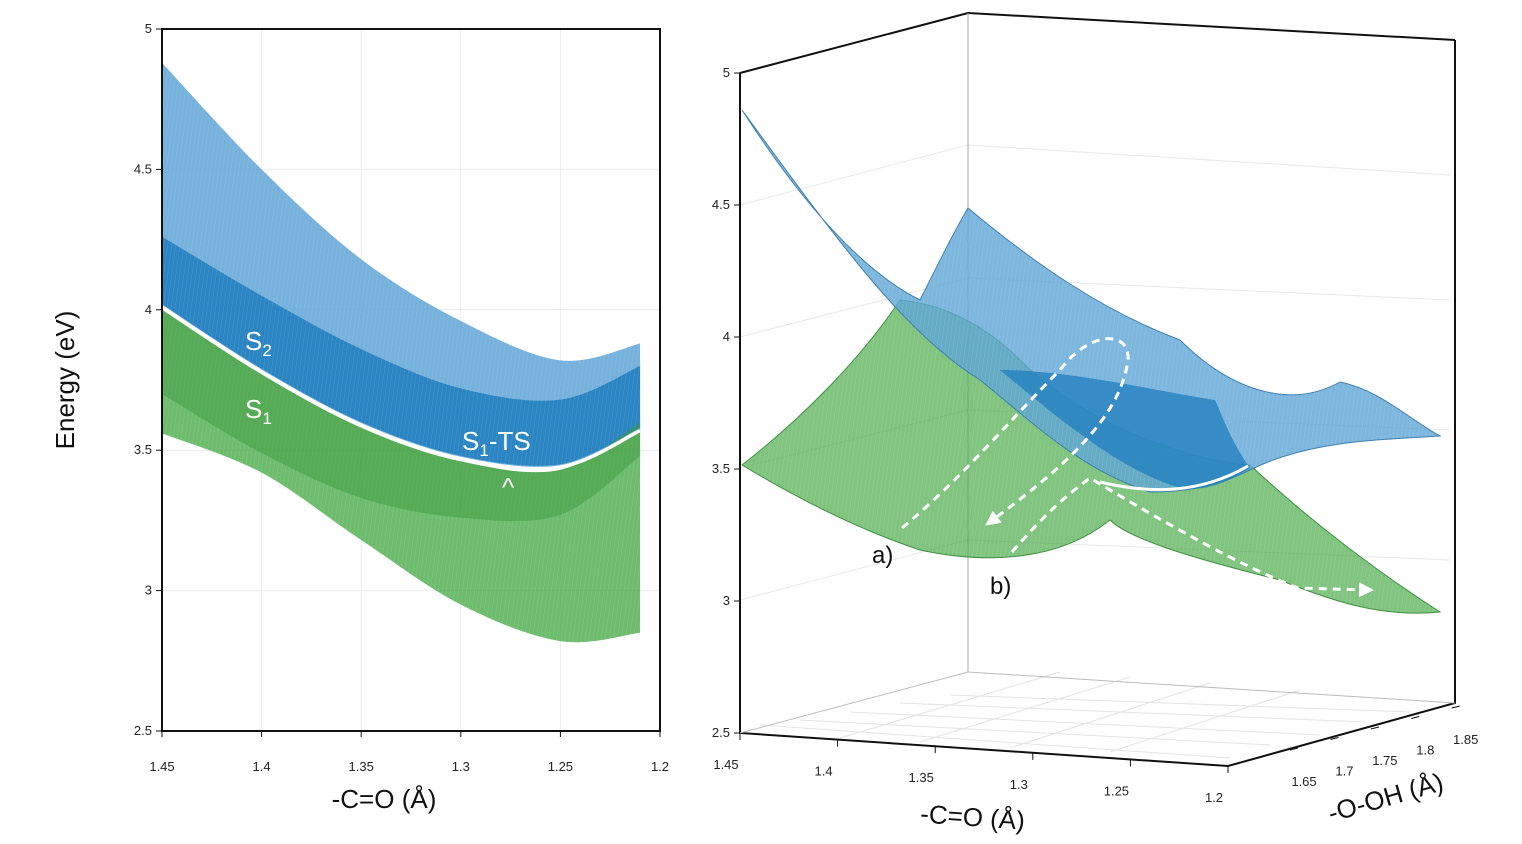 Image resolution: width=1522 pixels, height=844 pixels. Describe the element at coordinates (1465, 739) in the screenshot. I see `right-y-tick-label: 1.85` at that location.